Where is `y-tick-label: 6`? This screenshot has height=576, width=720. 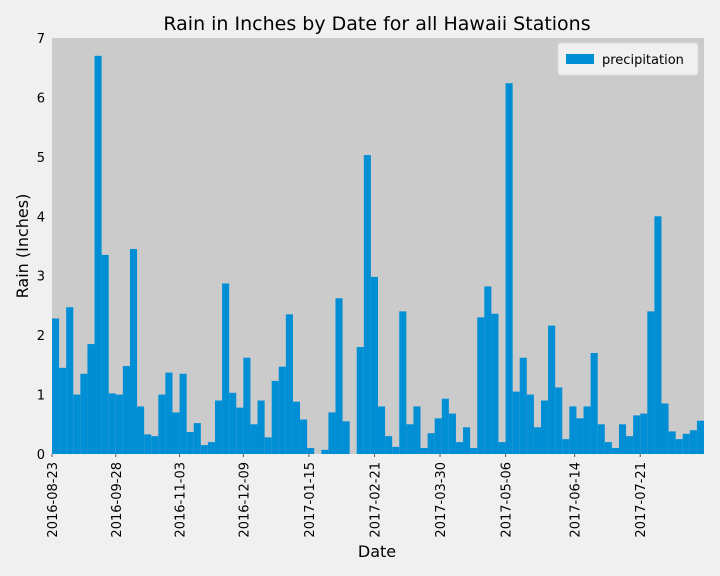
y-tick-label: 6 is located at coordinates (41, 98).